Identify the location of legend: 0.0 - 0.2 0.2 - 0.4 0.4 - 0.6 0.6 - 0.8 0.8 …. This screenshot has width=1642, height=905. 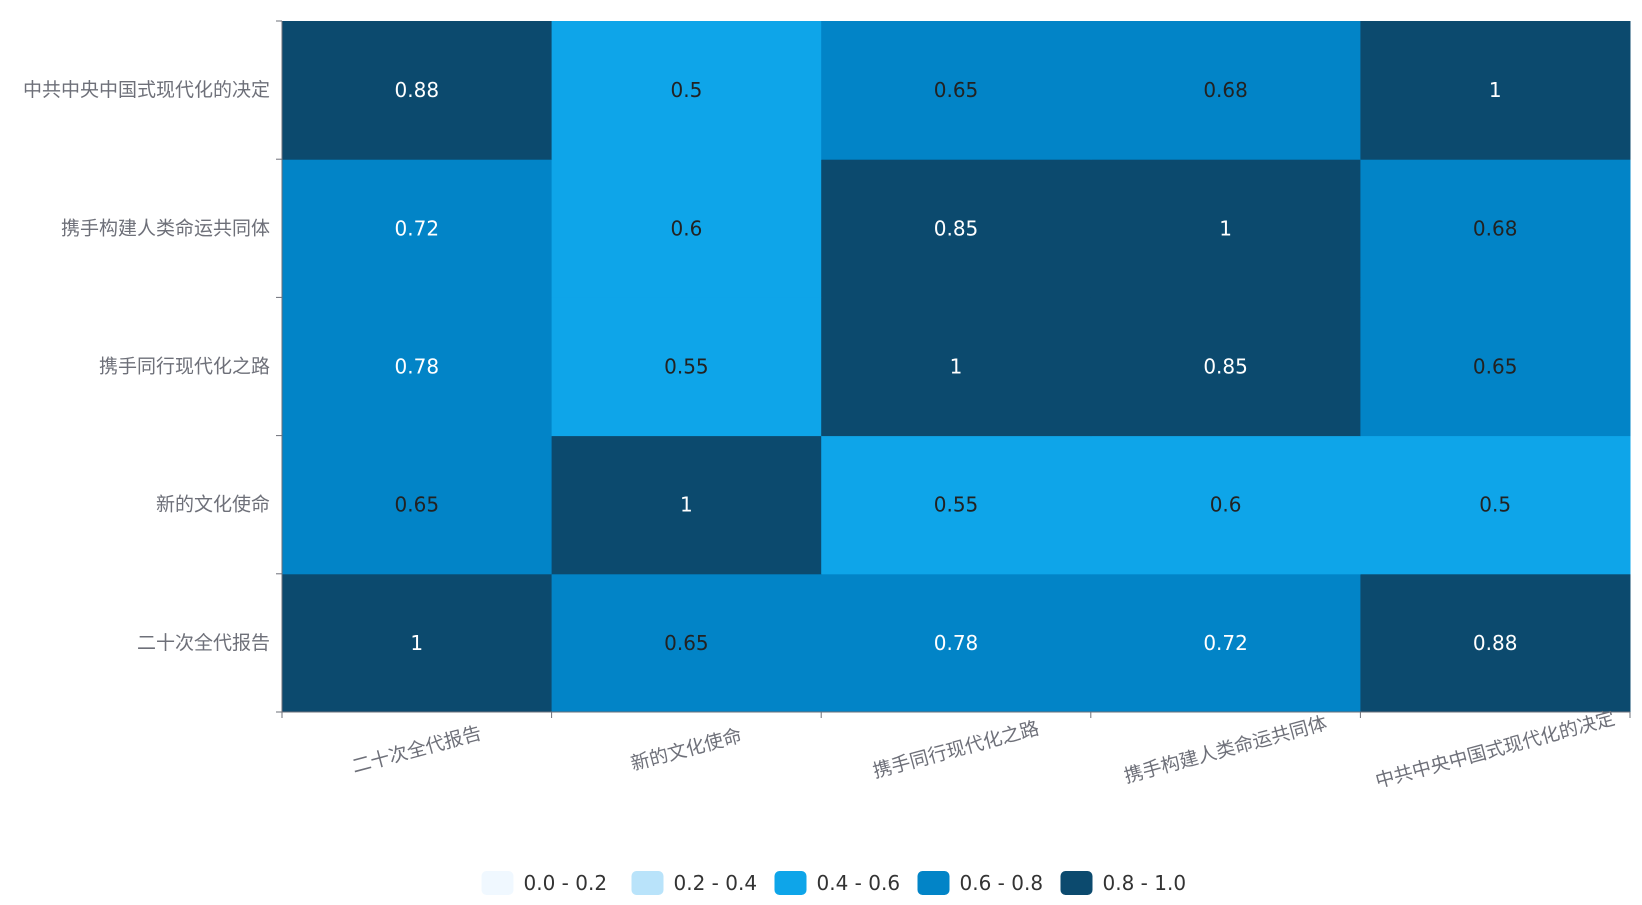
(834, 883).